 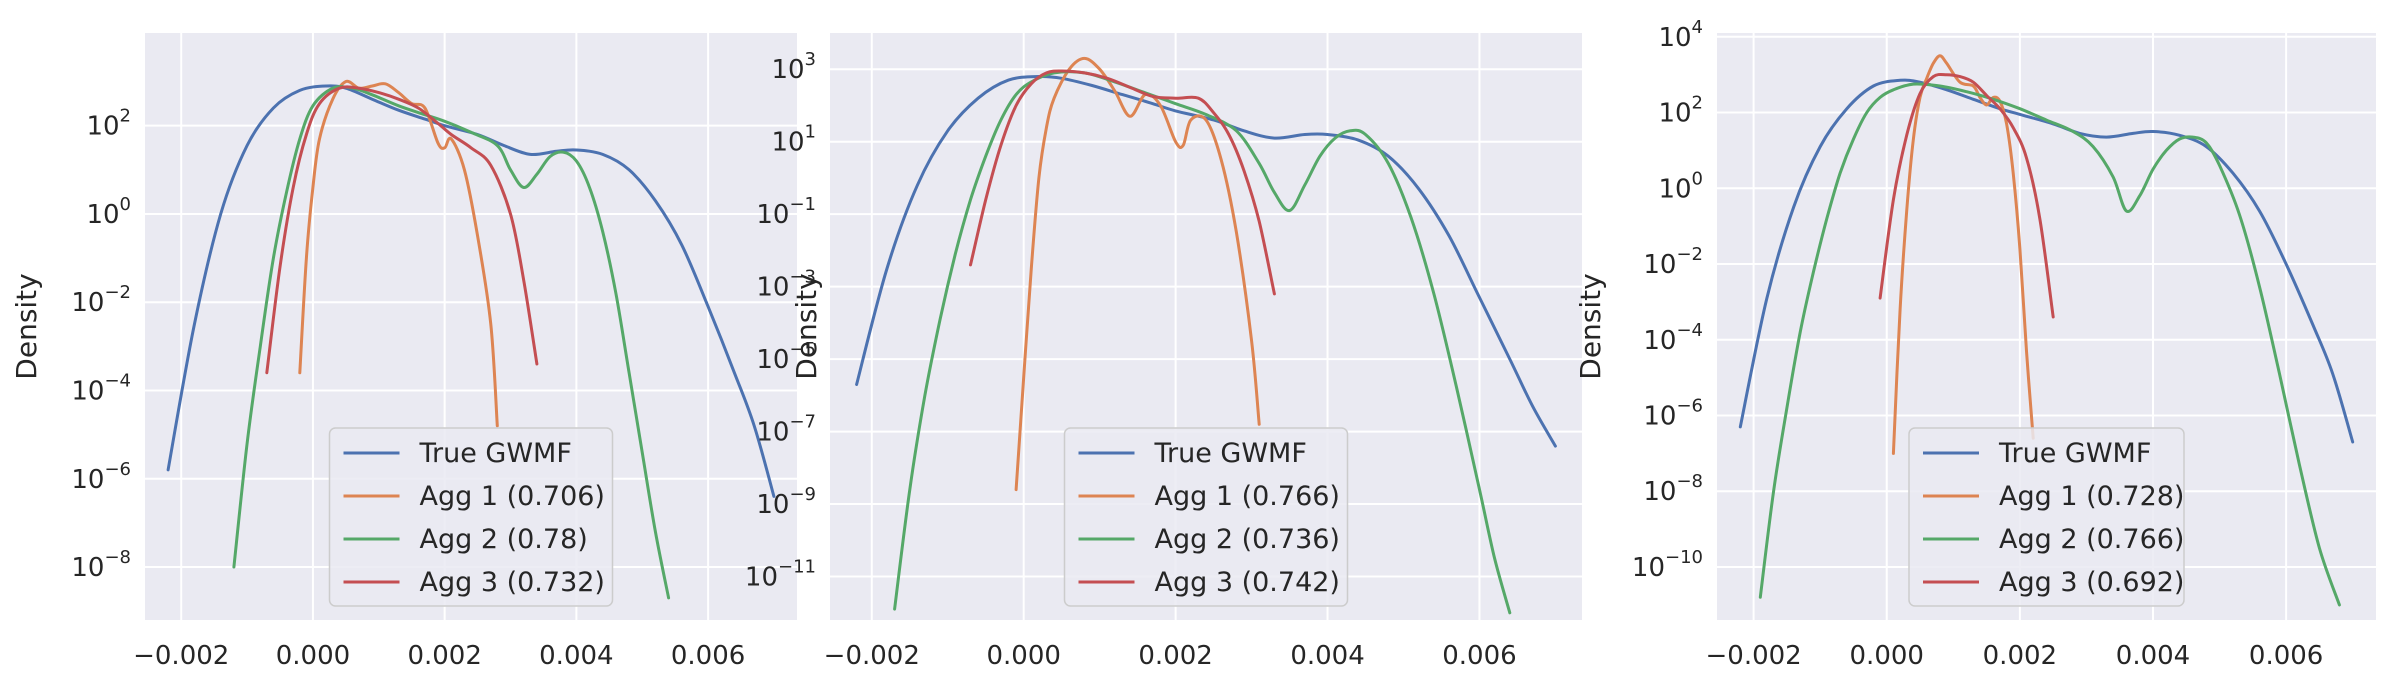 What do you see at coordinates (786, 502) in the screenshot?
I see `y-tick-label: 10⁻⁹` at bounding box center [786, 502].